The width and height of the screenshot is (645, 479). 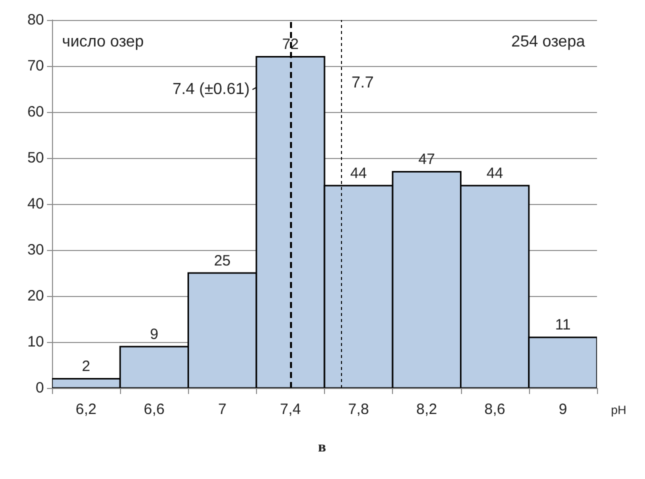 What do you see at coordinates (495, 409) in the screenshot?
I see `x-tick-label: 8,6` at bounding box center [495, 409].